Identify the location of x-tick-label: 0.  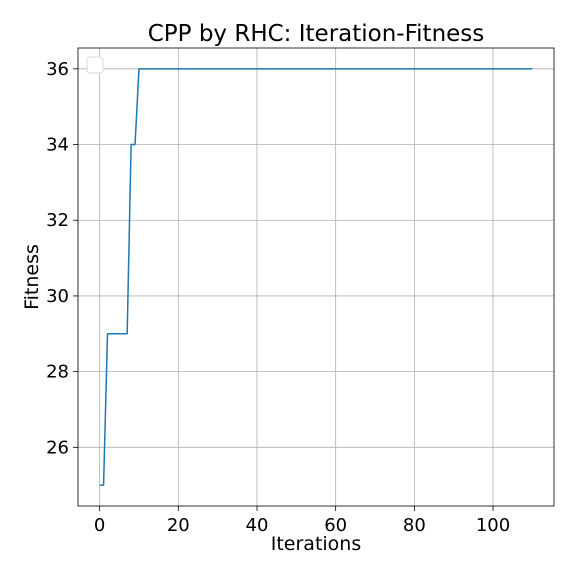
(99, 525).